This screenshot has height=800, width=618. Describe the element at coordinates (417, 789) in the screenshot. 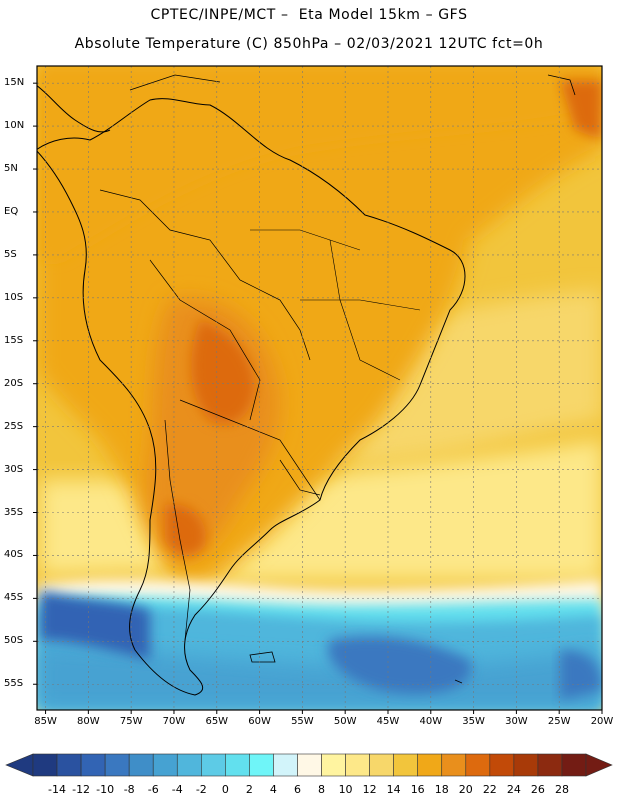

I see `colorbar-label: 16` at that location.